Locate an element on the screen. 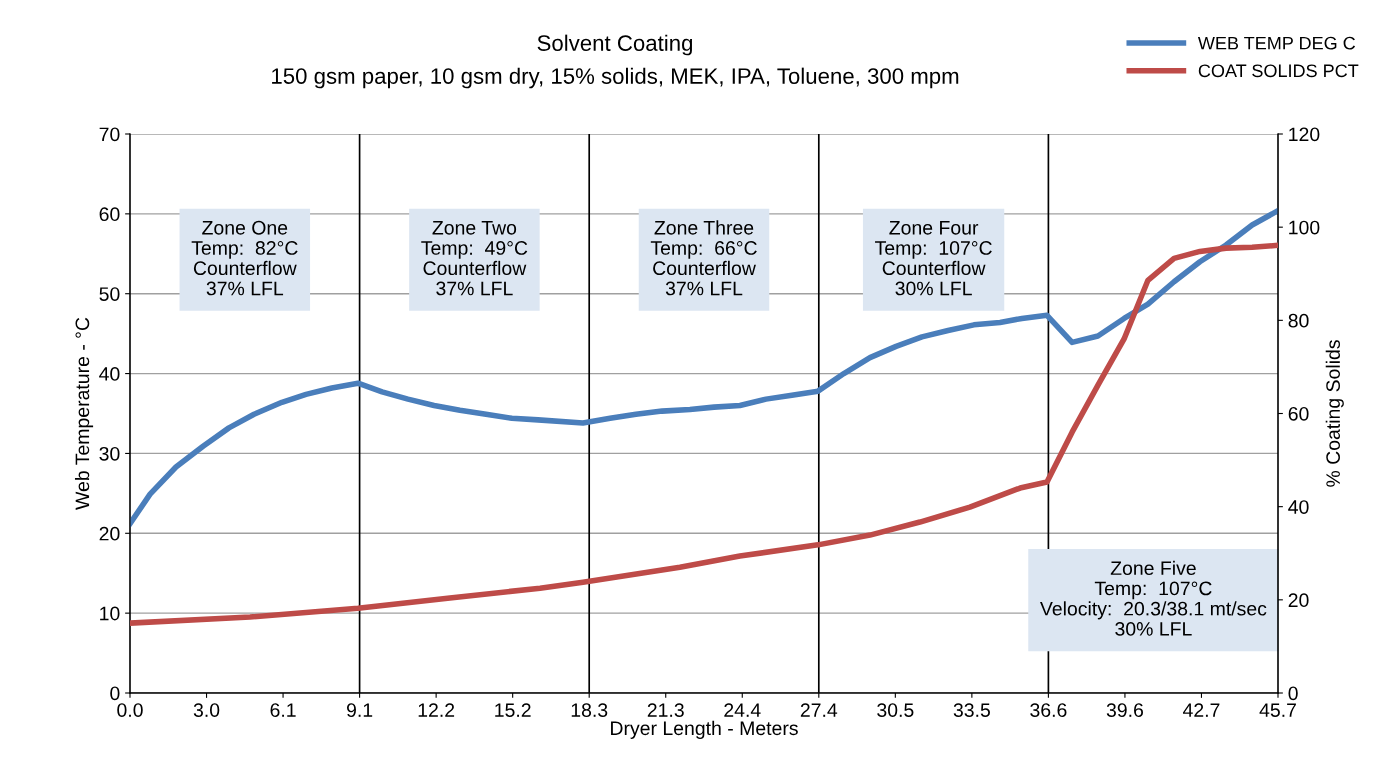 The width and height of the screenshot is (1394, 765). y2-tick-label: 60 is located at coordinates (1298, 413).